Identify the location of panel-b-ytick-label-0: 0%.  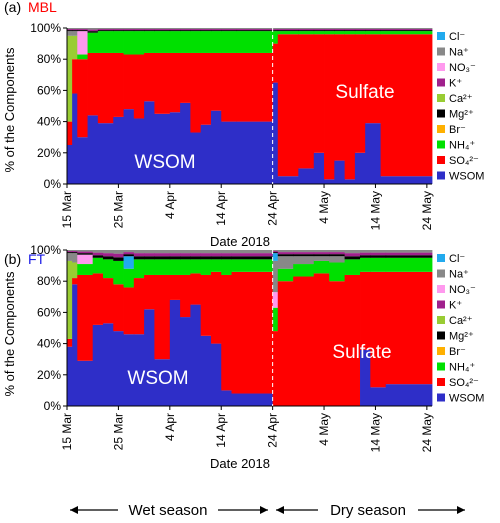
(53, 406).